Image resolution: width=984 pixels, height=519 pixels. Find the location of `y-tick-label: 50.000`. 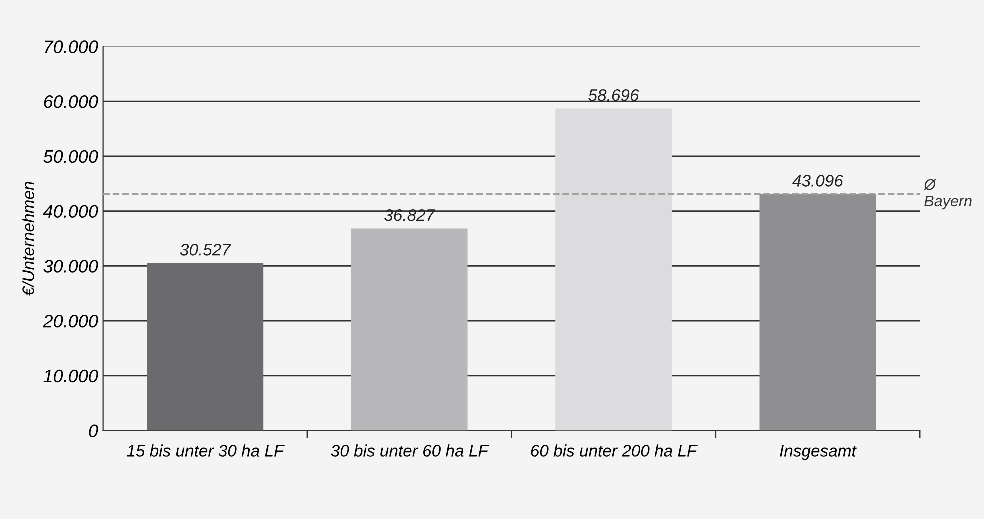

y-tick-label: 50.000 is located at coordinates (71, 157).